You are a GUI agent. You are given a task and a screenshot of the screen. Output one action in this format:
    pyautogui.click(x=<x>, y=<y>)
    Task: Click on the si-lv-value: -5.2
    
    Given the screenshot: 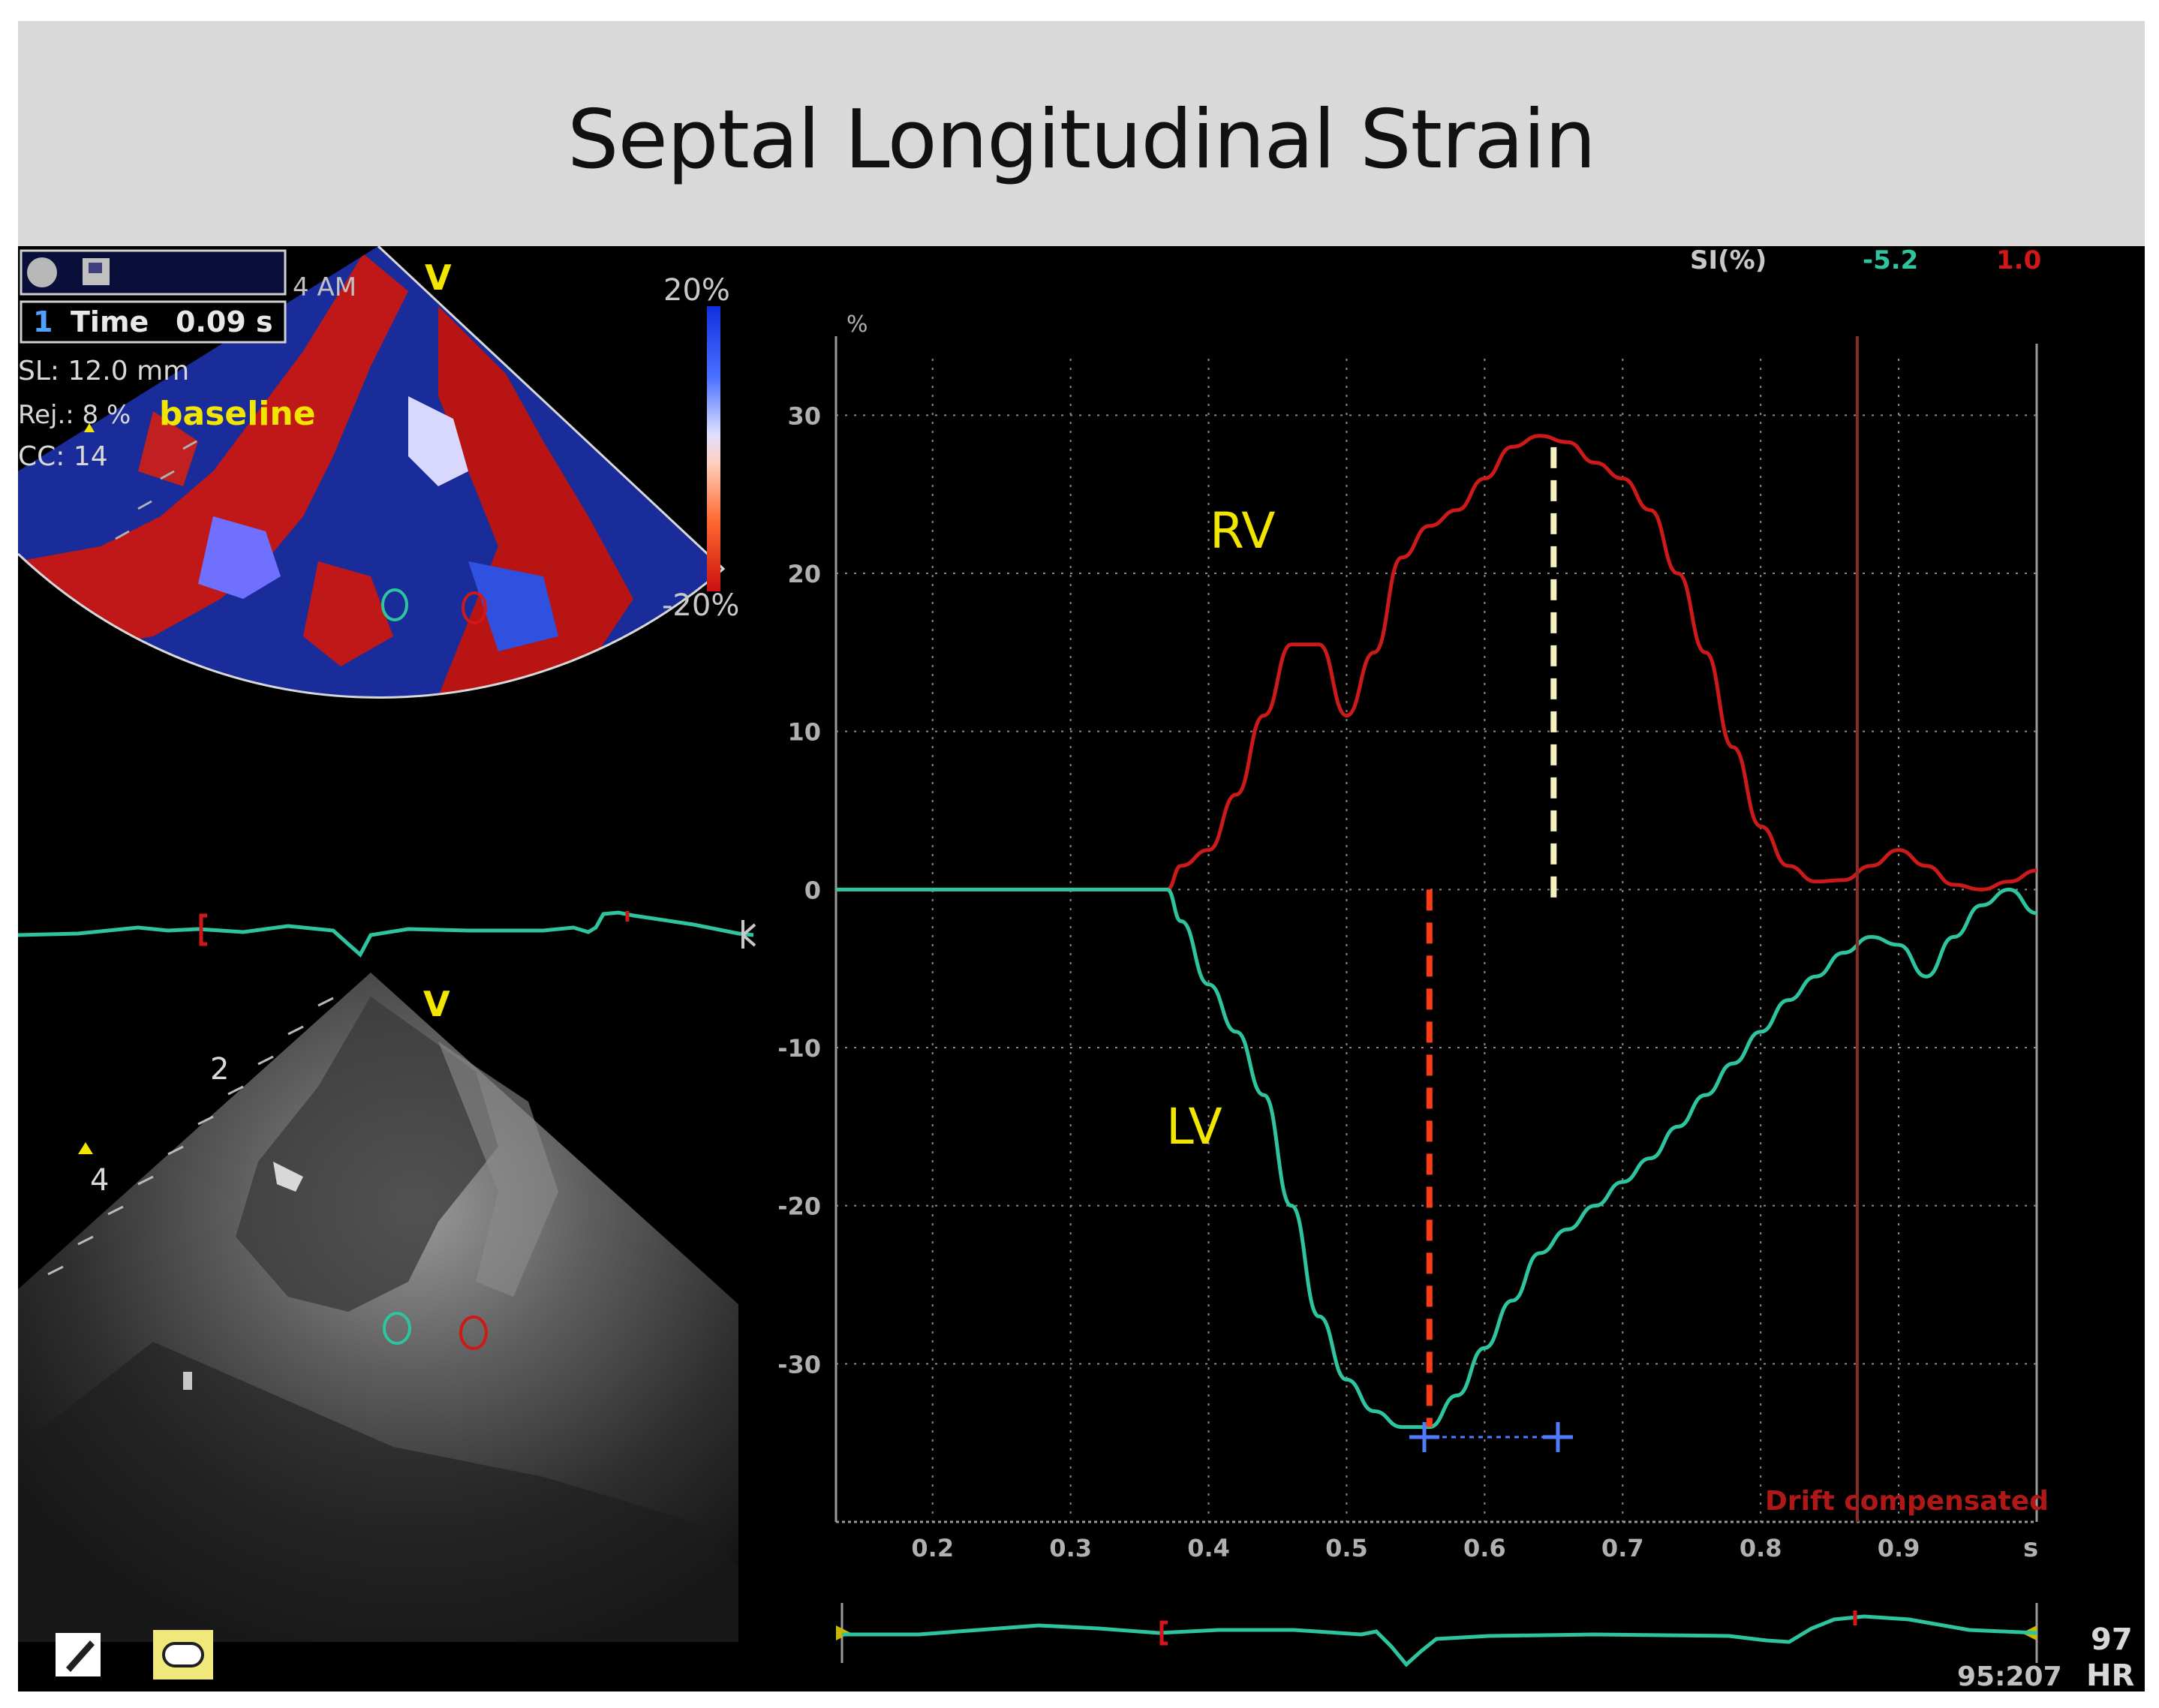 What is the action you would take?
    pyautogui.click(x=1890, y=260)
    